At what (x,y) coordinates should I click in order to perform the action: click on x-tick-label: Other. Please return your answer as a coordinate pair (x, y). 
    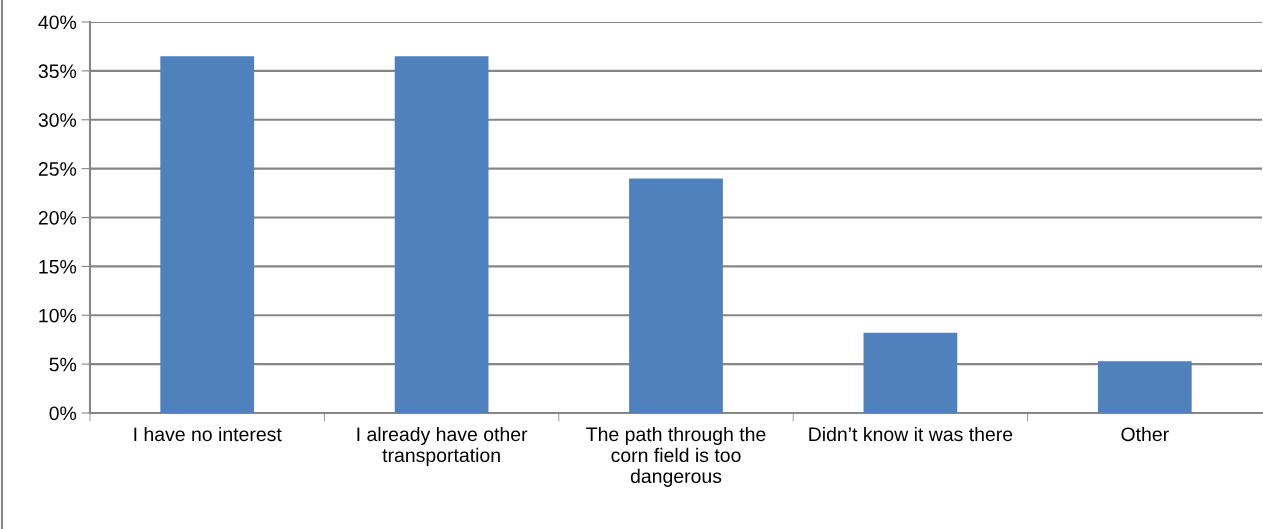
    Looking at the image, I should click on (1145, 434).